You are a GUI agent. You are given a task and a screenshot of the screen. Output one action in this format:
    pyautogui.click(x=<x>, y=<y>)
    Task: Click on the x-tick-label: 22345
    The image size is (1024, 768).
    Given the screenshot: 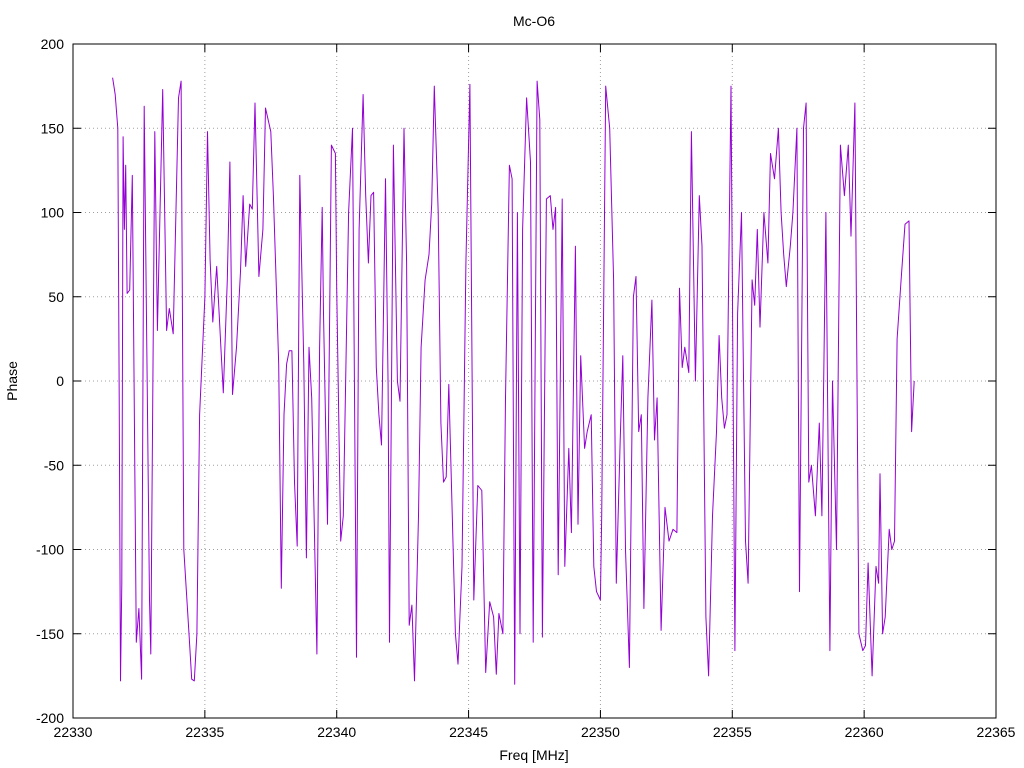 What is the action you would take?
    pyautogui.click(x=468, y=732)
    